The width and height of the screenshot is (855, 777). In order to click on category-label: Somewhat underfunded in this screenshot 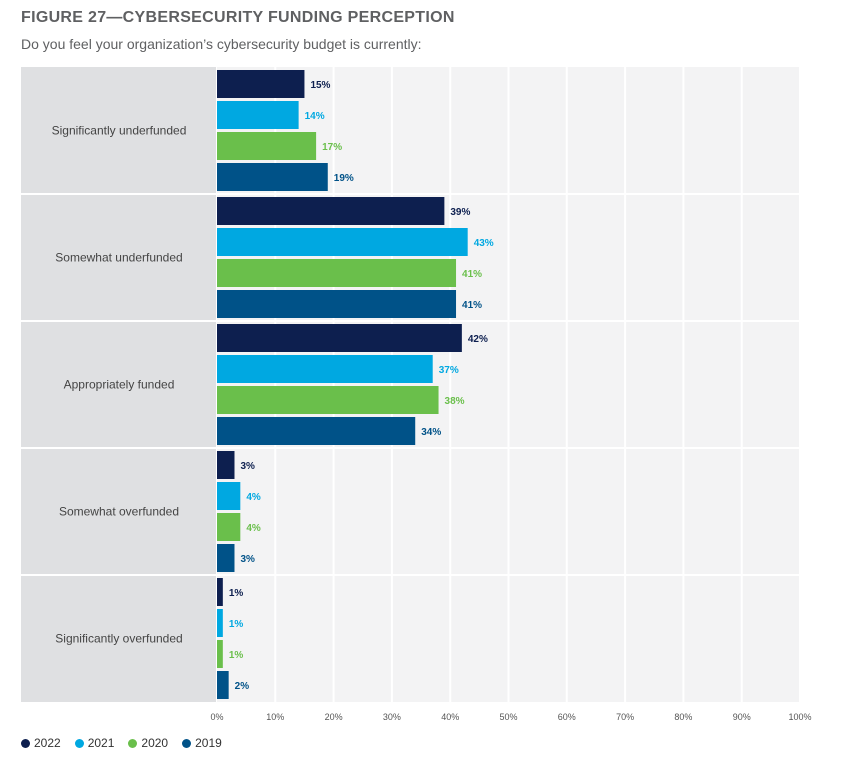, I will do `click(118, 258)`.